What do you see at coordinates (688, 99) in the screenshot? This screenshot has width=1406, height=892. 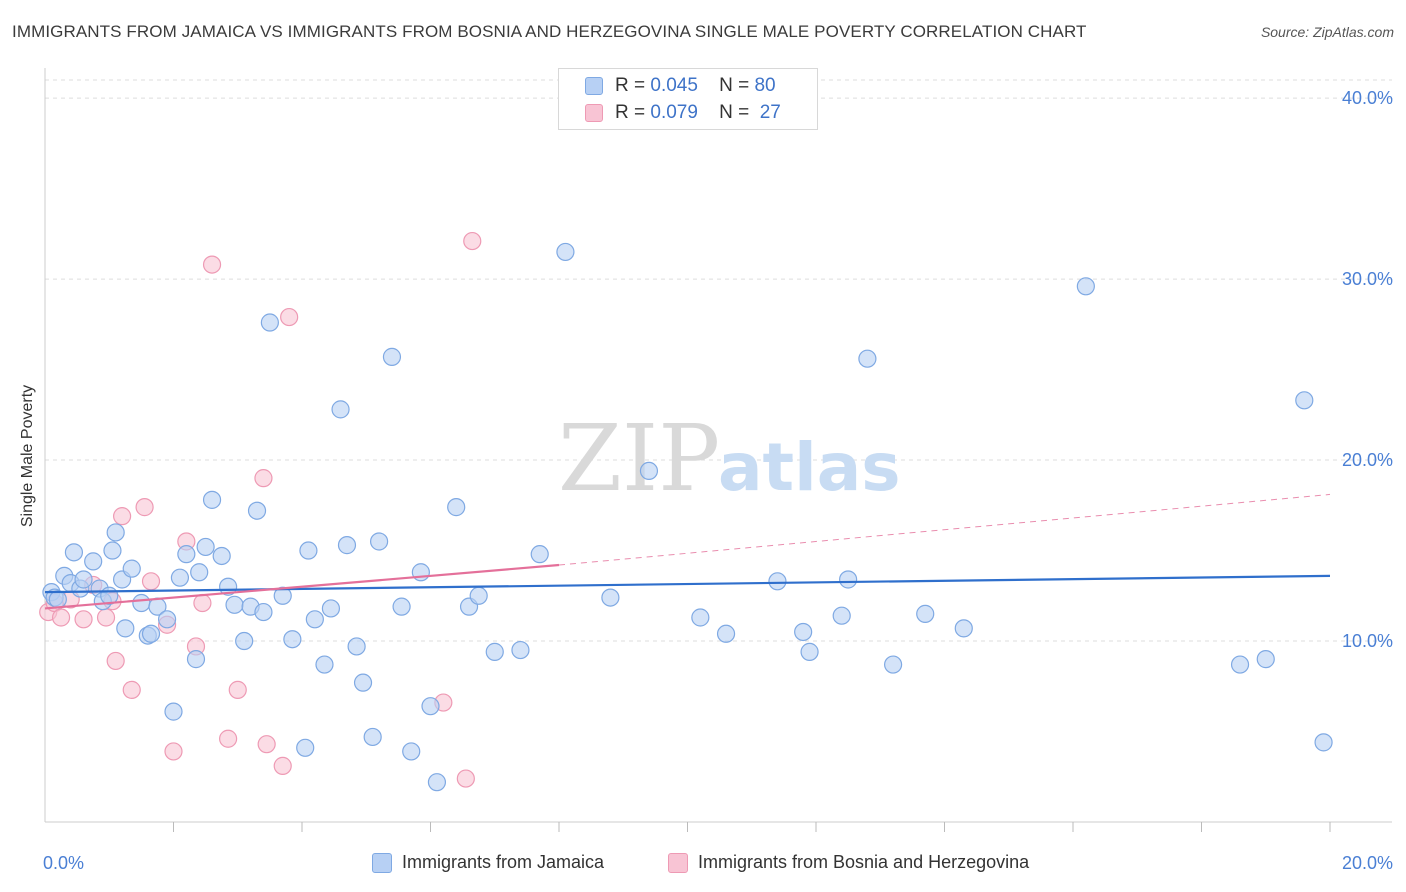 I see `legend: R = 0.045 N = 80 R = 0.079 N = 27` at bounding box center [688, 99].